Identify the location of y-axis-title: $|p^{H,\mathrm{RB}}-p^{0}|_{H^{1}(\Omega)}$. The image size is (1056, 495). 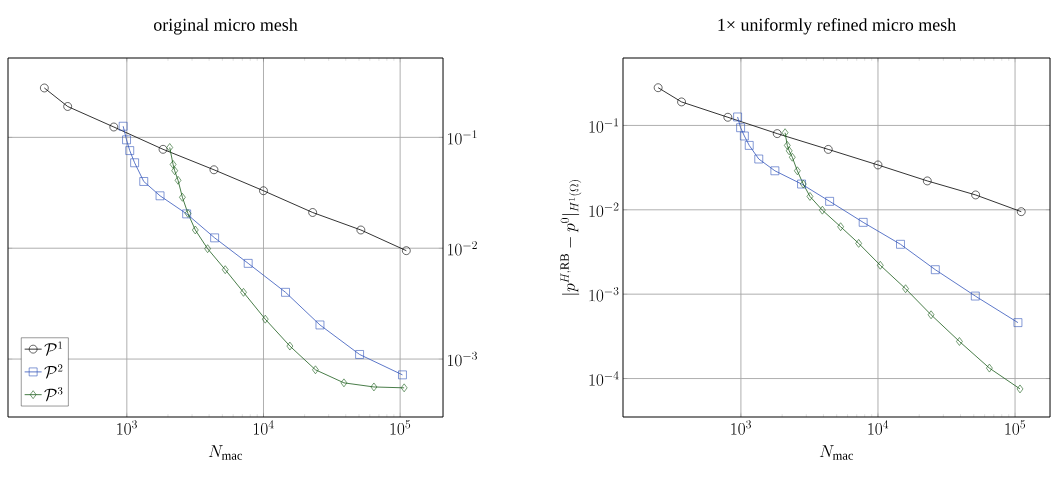
(571, 237).